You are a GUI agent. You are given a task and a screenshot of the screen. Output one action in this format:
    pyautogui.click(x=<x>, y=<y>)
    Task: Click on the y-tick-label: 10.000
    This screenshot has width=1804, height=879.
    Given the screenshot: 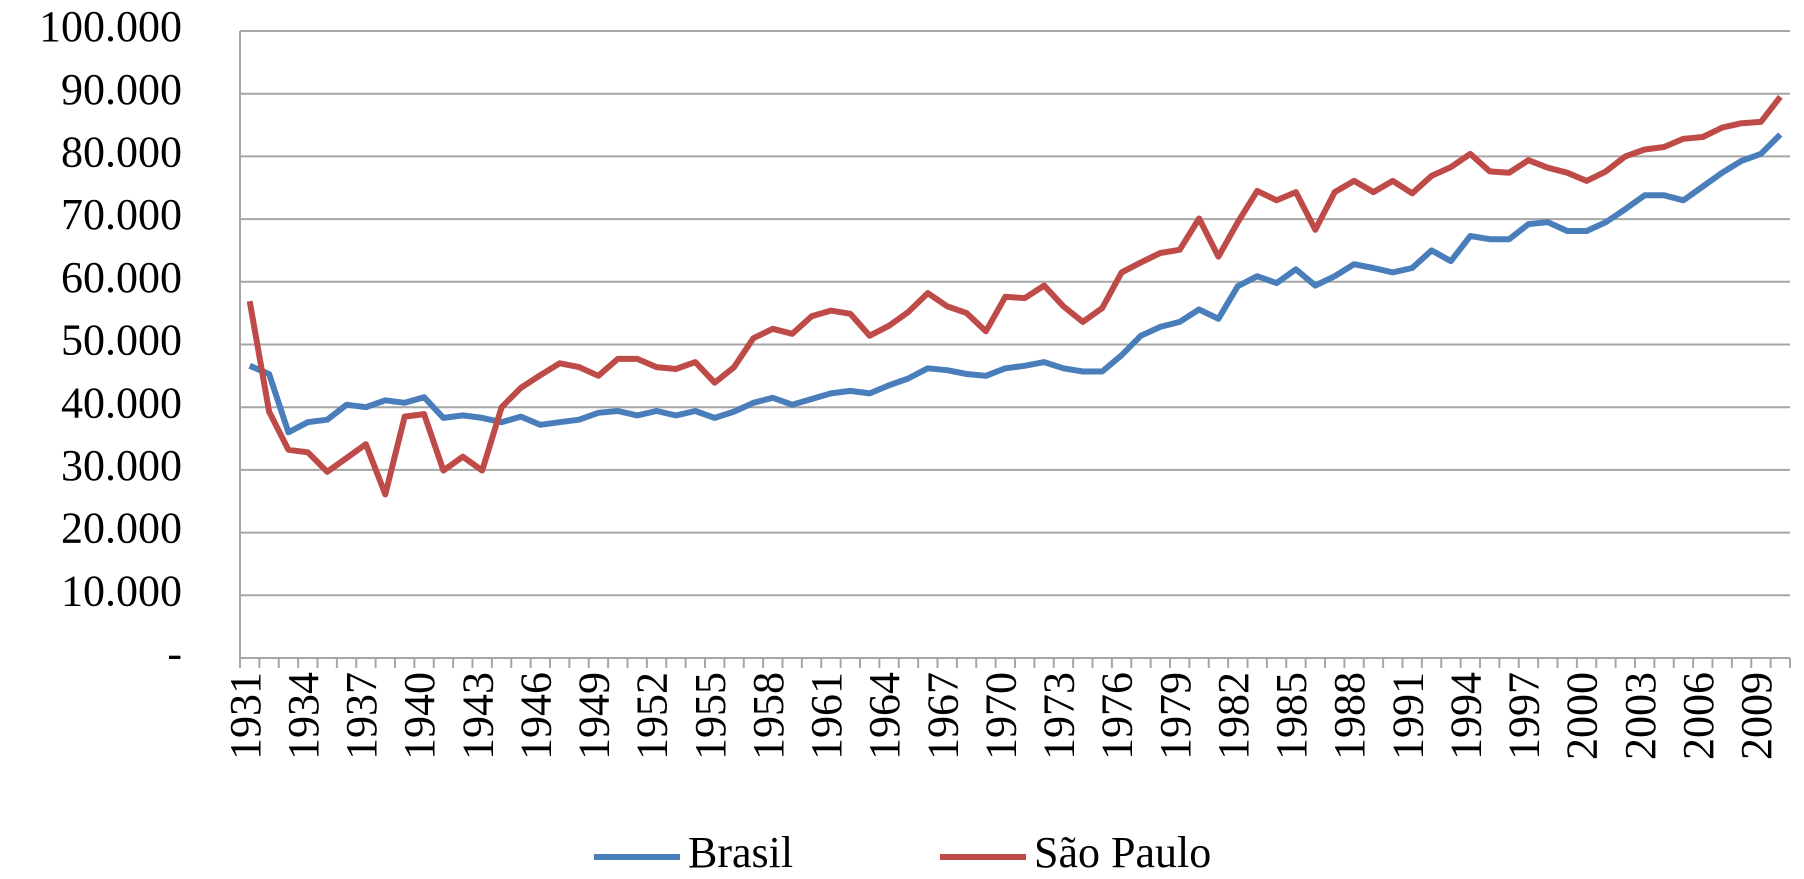 What is the action you would take?
    pyautogui.click(x=121, y=590)
    